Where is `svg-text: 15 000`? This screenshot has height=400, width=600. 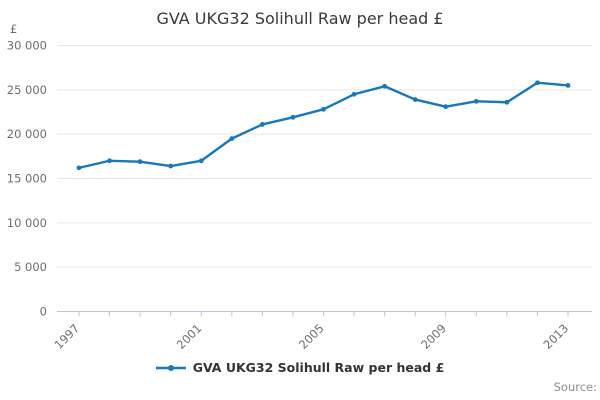 svg-text: 15 000 is located at coordinates (27, 179).